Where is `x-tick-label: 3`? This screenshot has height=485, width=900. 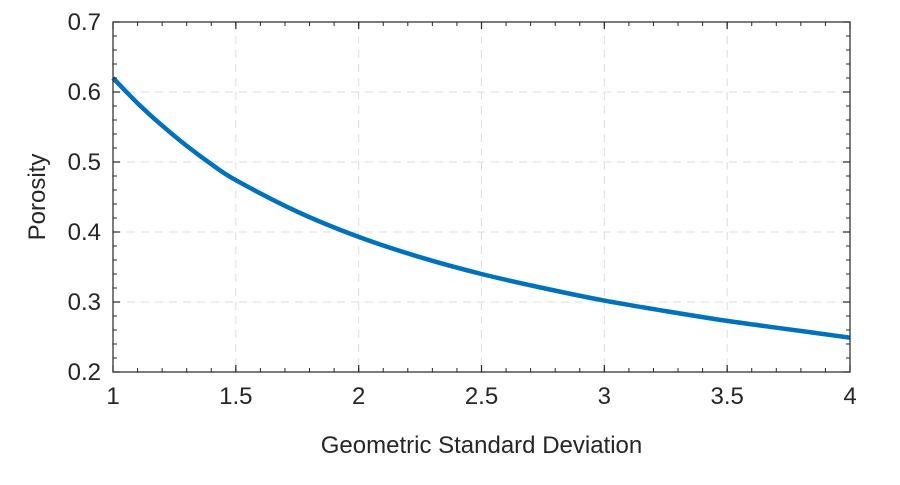 x-tick-label: 3 is located at coordinates (604, 396).